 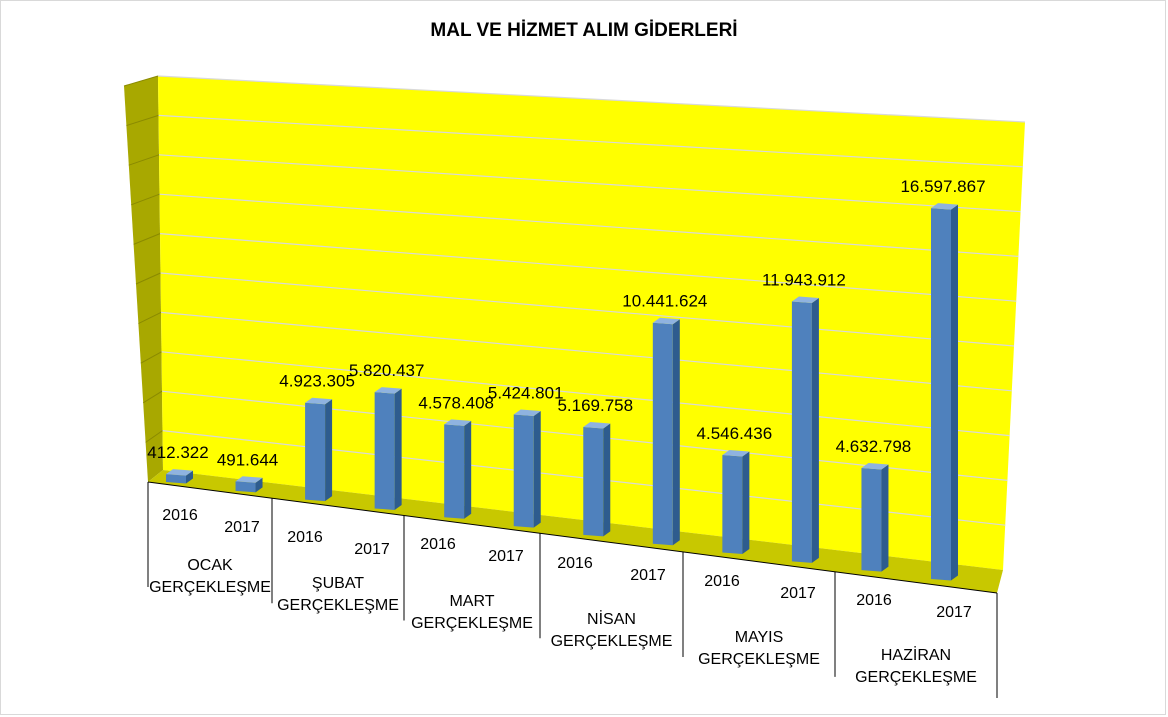 What do you see at coordinates (317, 381) in the screenshot?
I see `data-label: 4.923.305` at bounding box center [317, 381].